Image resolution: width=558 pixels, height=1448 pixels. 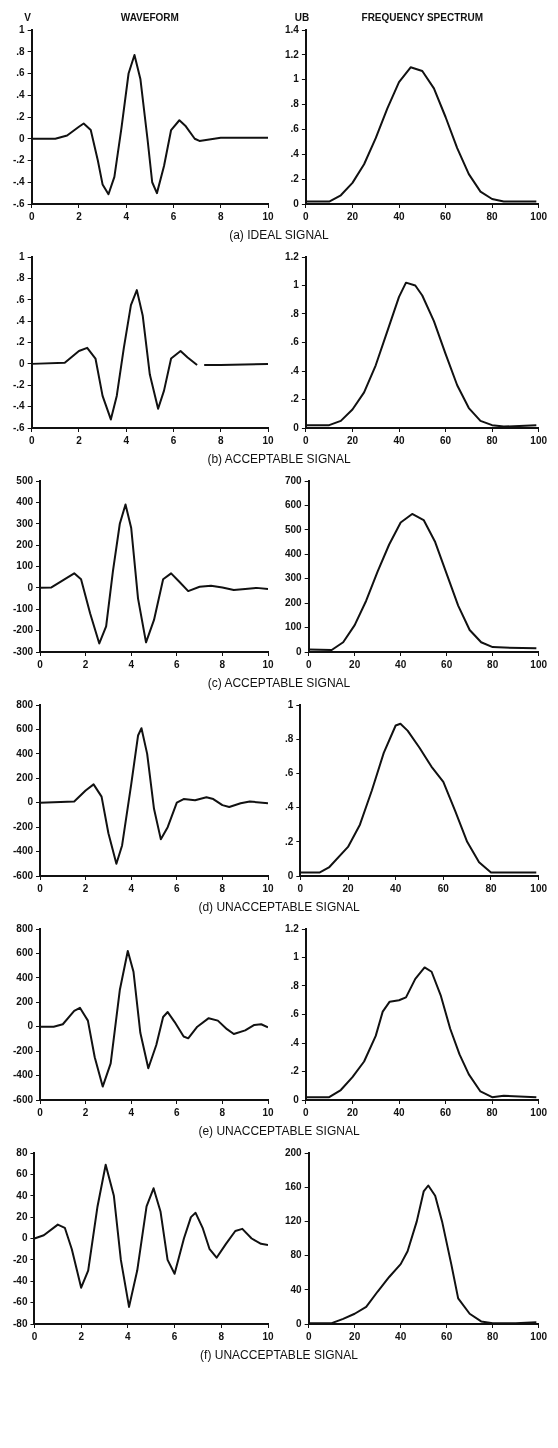 I want to click on y-tick-label: 20, so click(x=22, y=1216).